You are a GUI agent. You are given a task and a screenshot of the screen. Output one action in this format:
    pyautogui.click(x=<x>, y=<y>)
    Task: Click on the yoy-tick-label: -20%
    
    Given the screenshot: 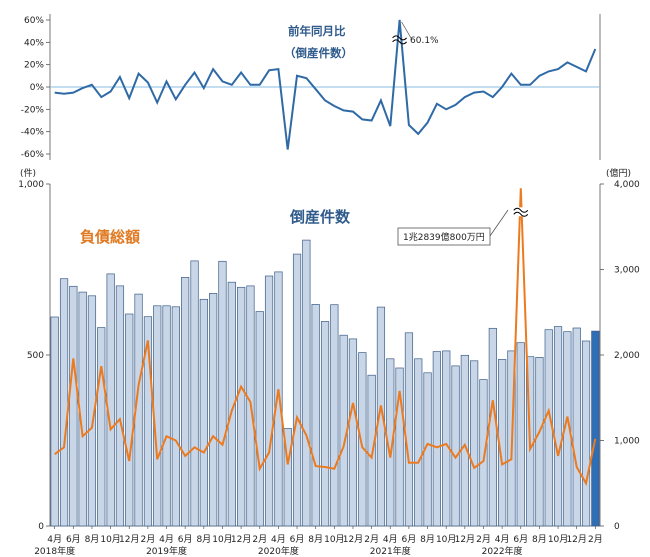 What is the action you would take?
    pyautogui.click(x=33, y=110)
    